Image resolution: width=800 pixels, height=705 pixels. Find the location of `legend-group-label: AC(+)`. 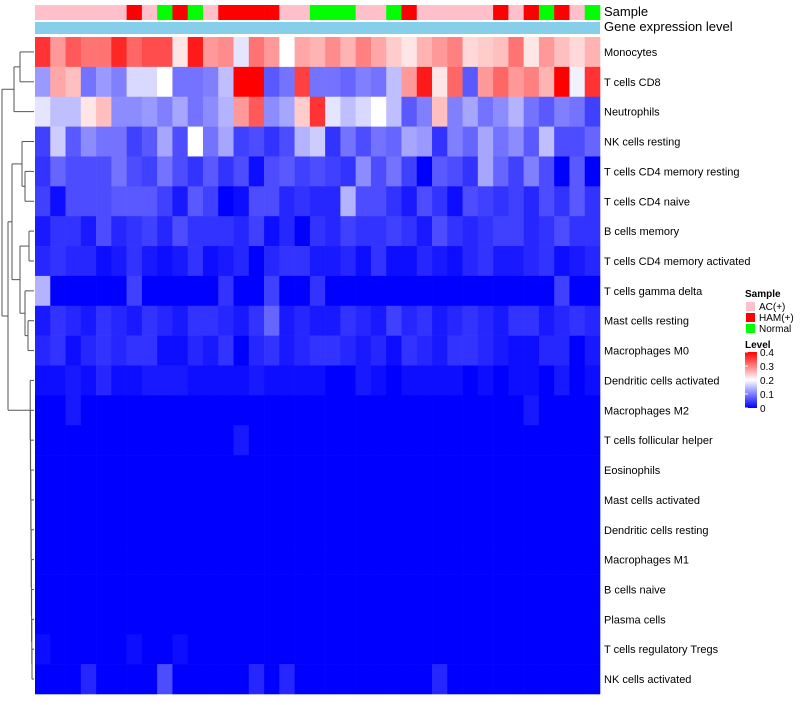

legend-group-label: AC(+) is located at coordinates (772, 307).